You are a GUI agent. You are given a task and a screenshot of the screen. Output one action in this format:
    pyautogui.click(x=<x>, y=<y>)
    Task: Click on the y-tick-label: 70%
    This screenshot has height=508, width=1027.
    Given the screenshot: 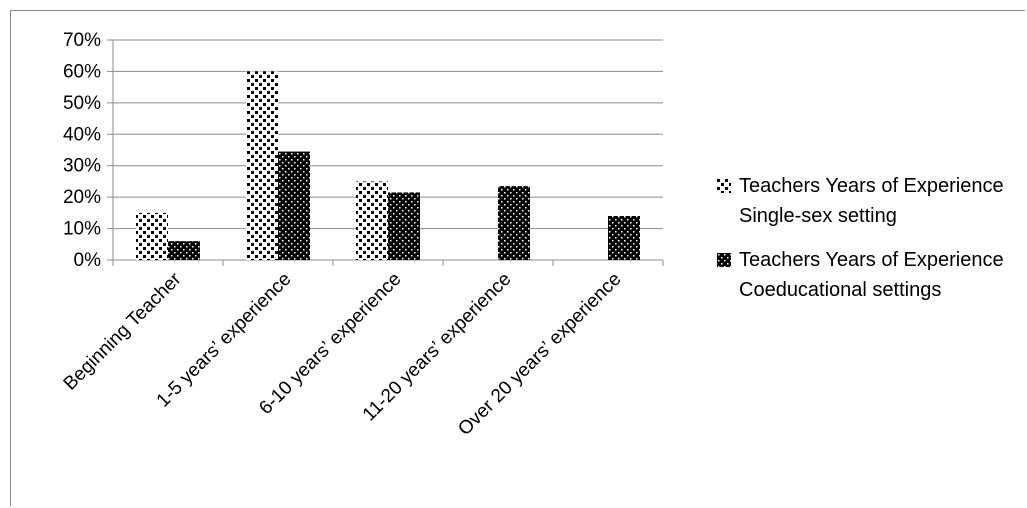 What is the action you would take?
    pyautogui.click(x=82, y=40)
    